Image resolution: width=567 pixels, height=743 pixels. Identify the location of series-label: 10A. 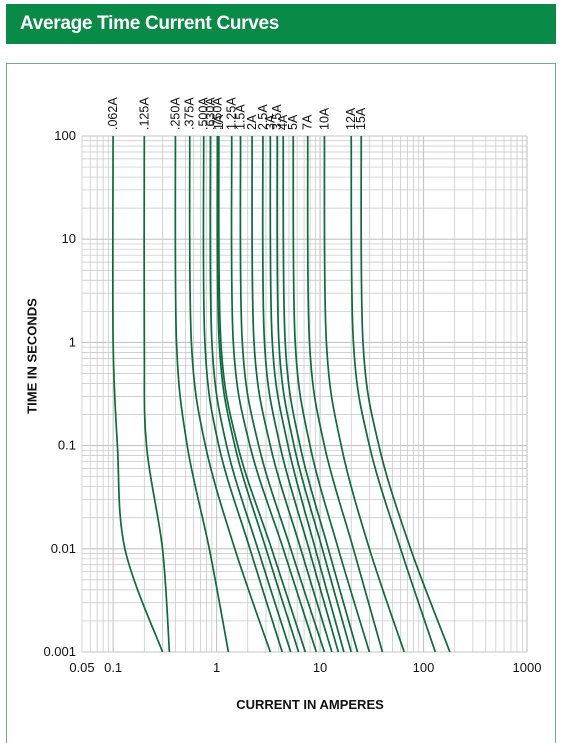
(324, 118).